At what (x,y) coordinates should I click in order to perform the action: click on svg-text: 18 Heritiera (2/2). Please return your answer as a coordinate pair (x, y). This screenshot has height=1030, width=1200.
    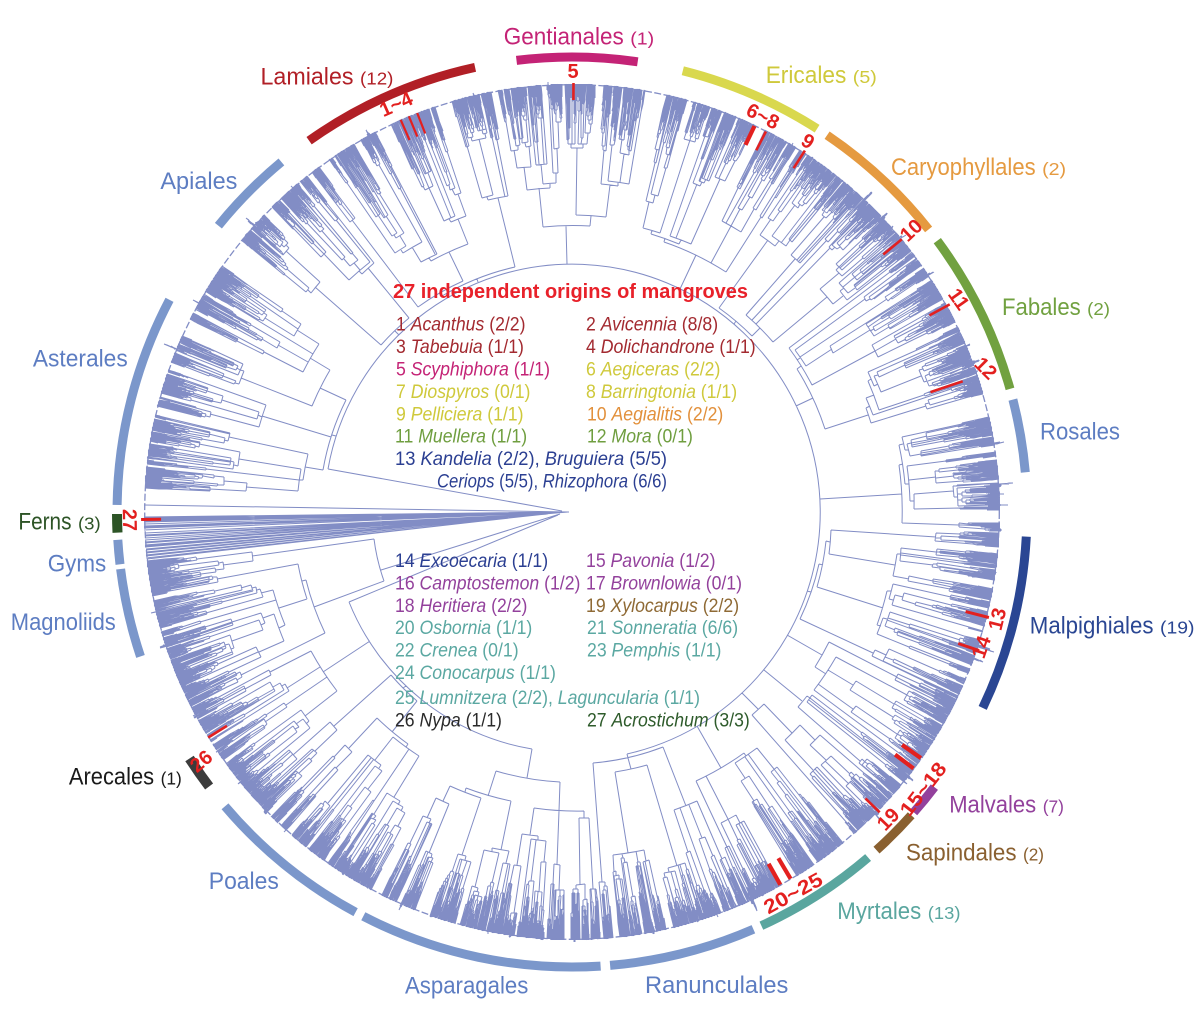
    Looking at the image, I should click on (461, 606).